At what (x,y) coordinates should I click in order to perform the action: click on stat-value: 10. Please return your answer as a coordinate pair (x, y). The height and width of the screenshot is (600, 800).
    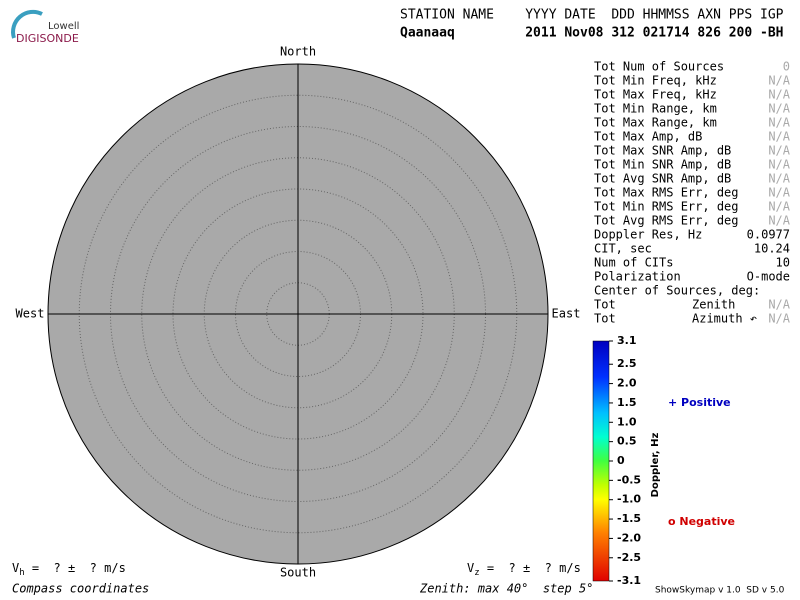
    Looking at the image, I should click on (783, 263).